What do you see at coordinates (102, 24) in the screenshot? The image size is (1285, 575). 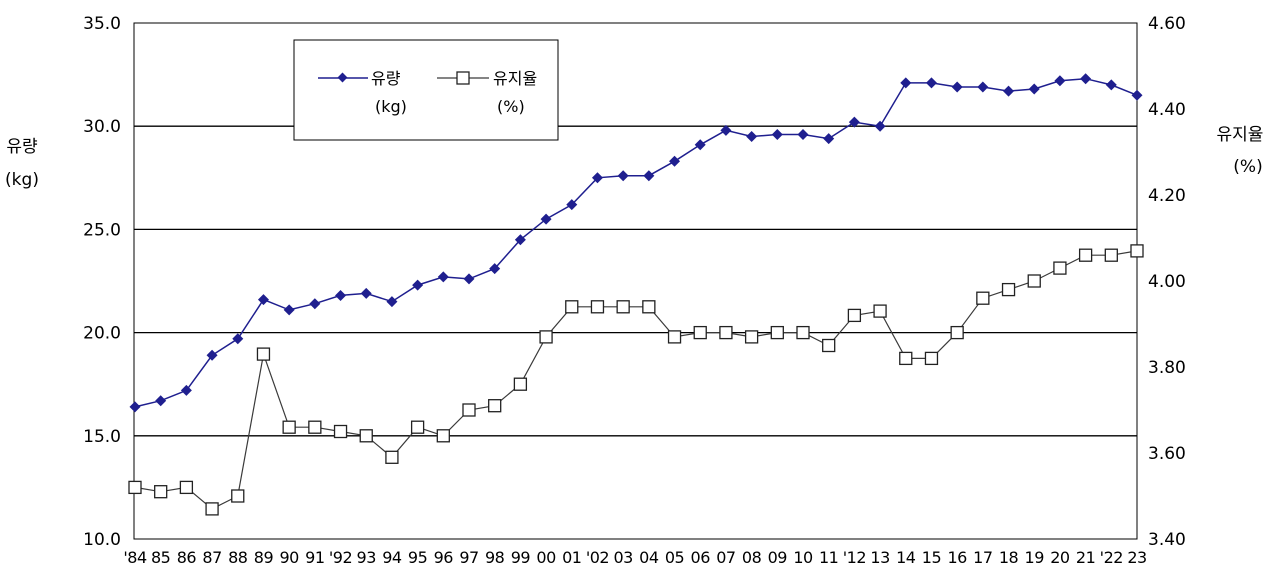 I see `left-tick-label: 35.0` at bounding box center [102, 24].